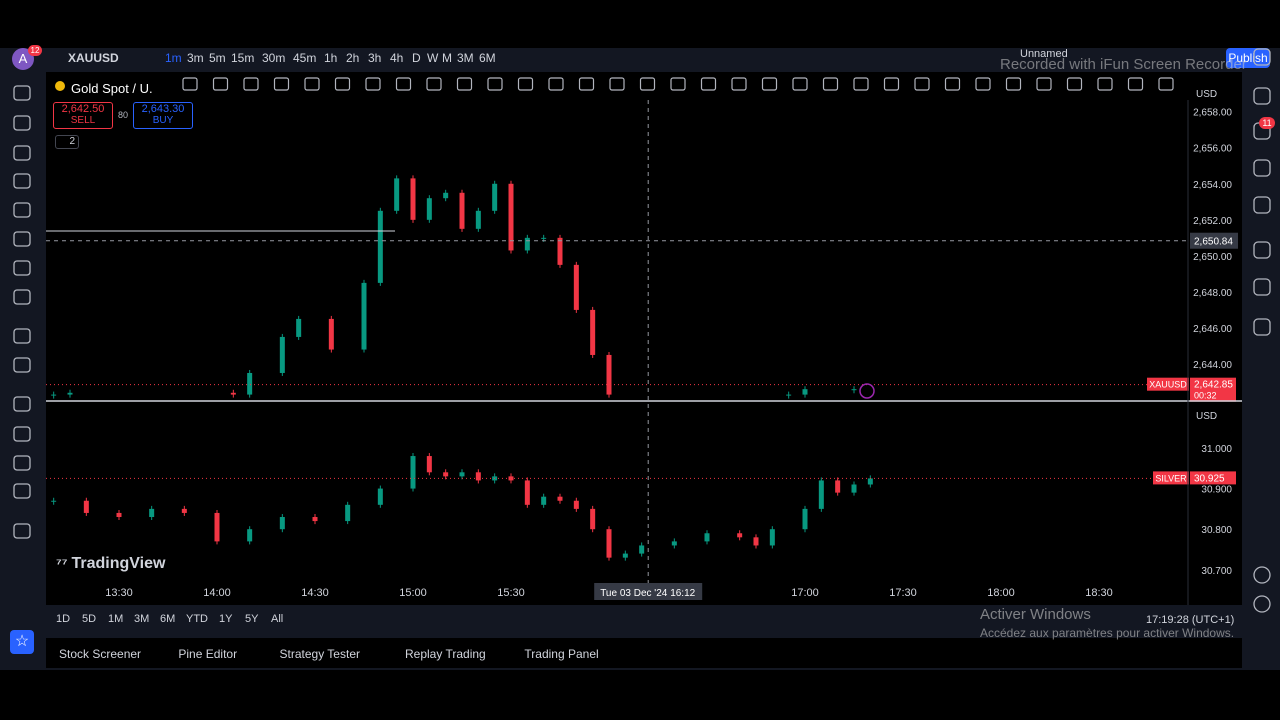  Describe the element at coordinates (63, 619) in the screenshot. I see `range-button: 1D` at that location.